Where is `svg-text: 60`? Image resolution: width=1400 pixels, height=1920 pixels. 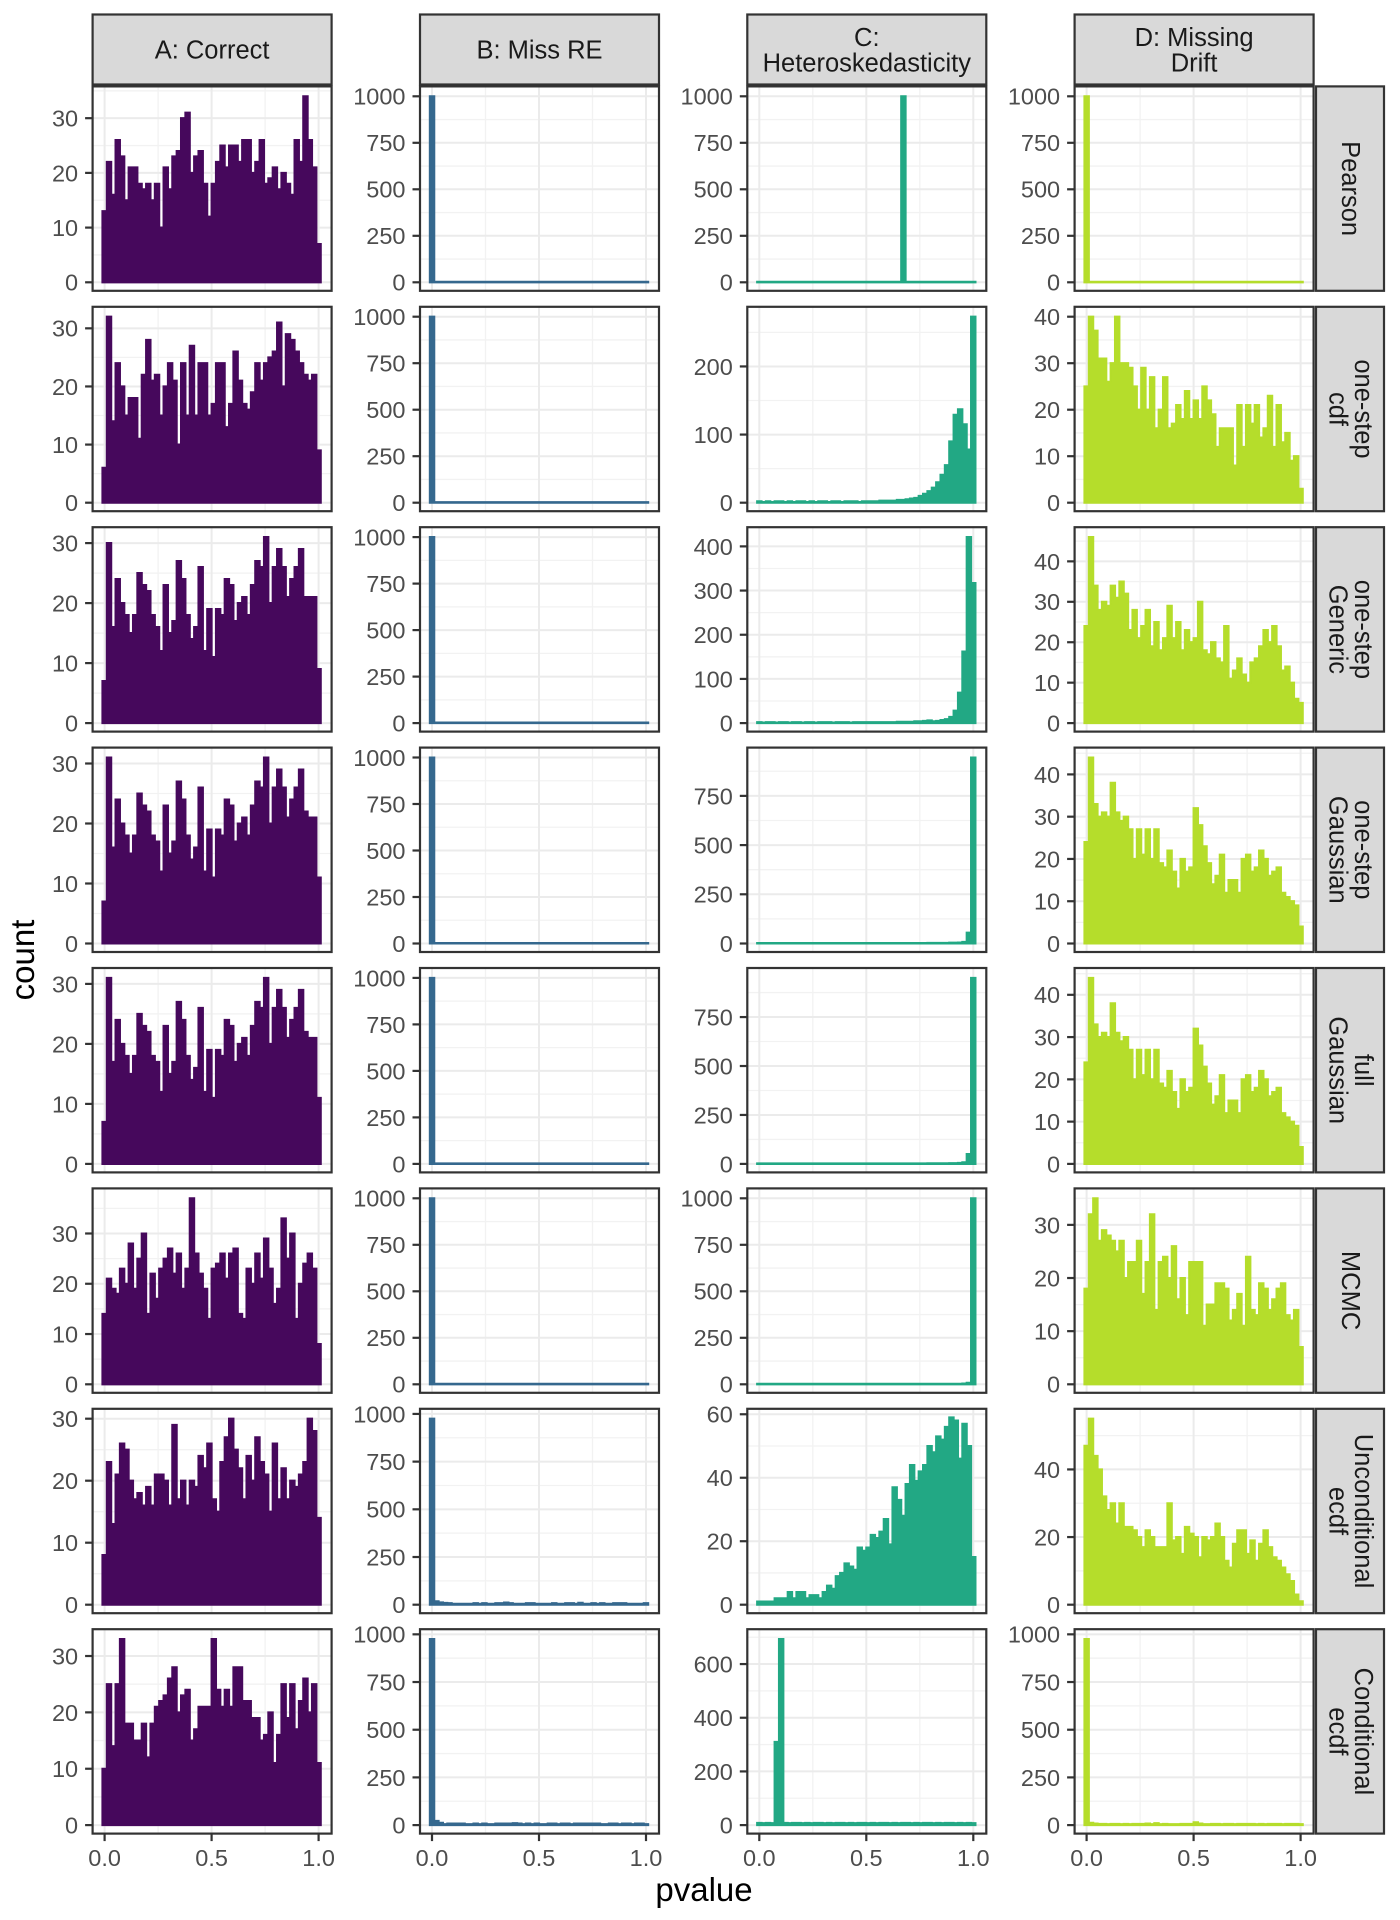 svg-text: 60 is located at coordinates (720, 1415).